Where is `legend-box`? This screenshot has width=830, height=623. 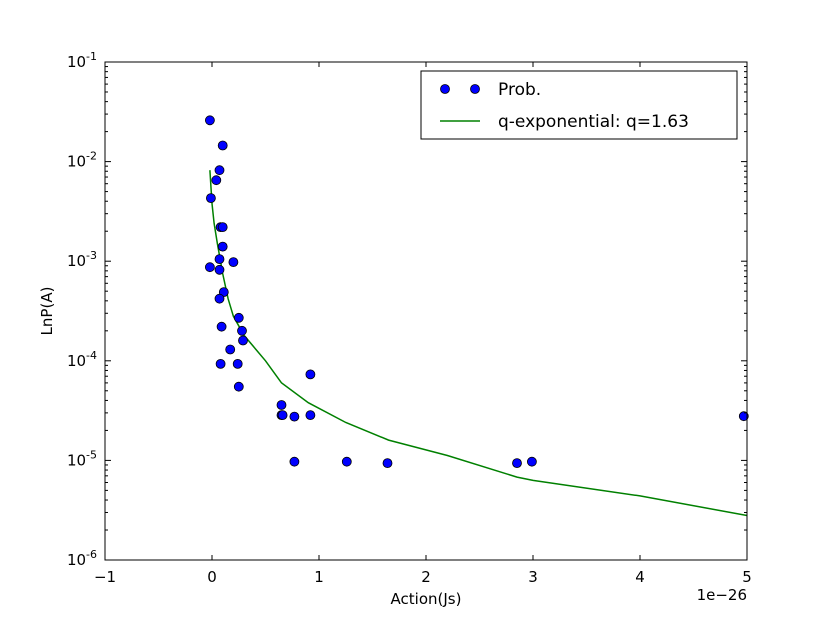
legend-box is located at coordinates (579, 105).